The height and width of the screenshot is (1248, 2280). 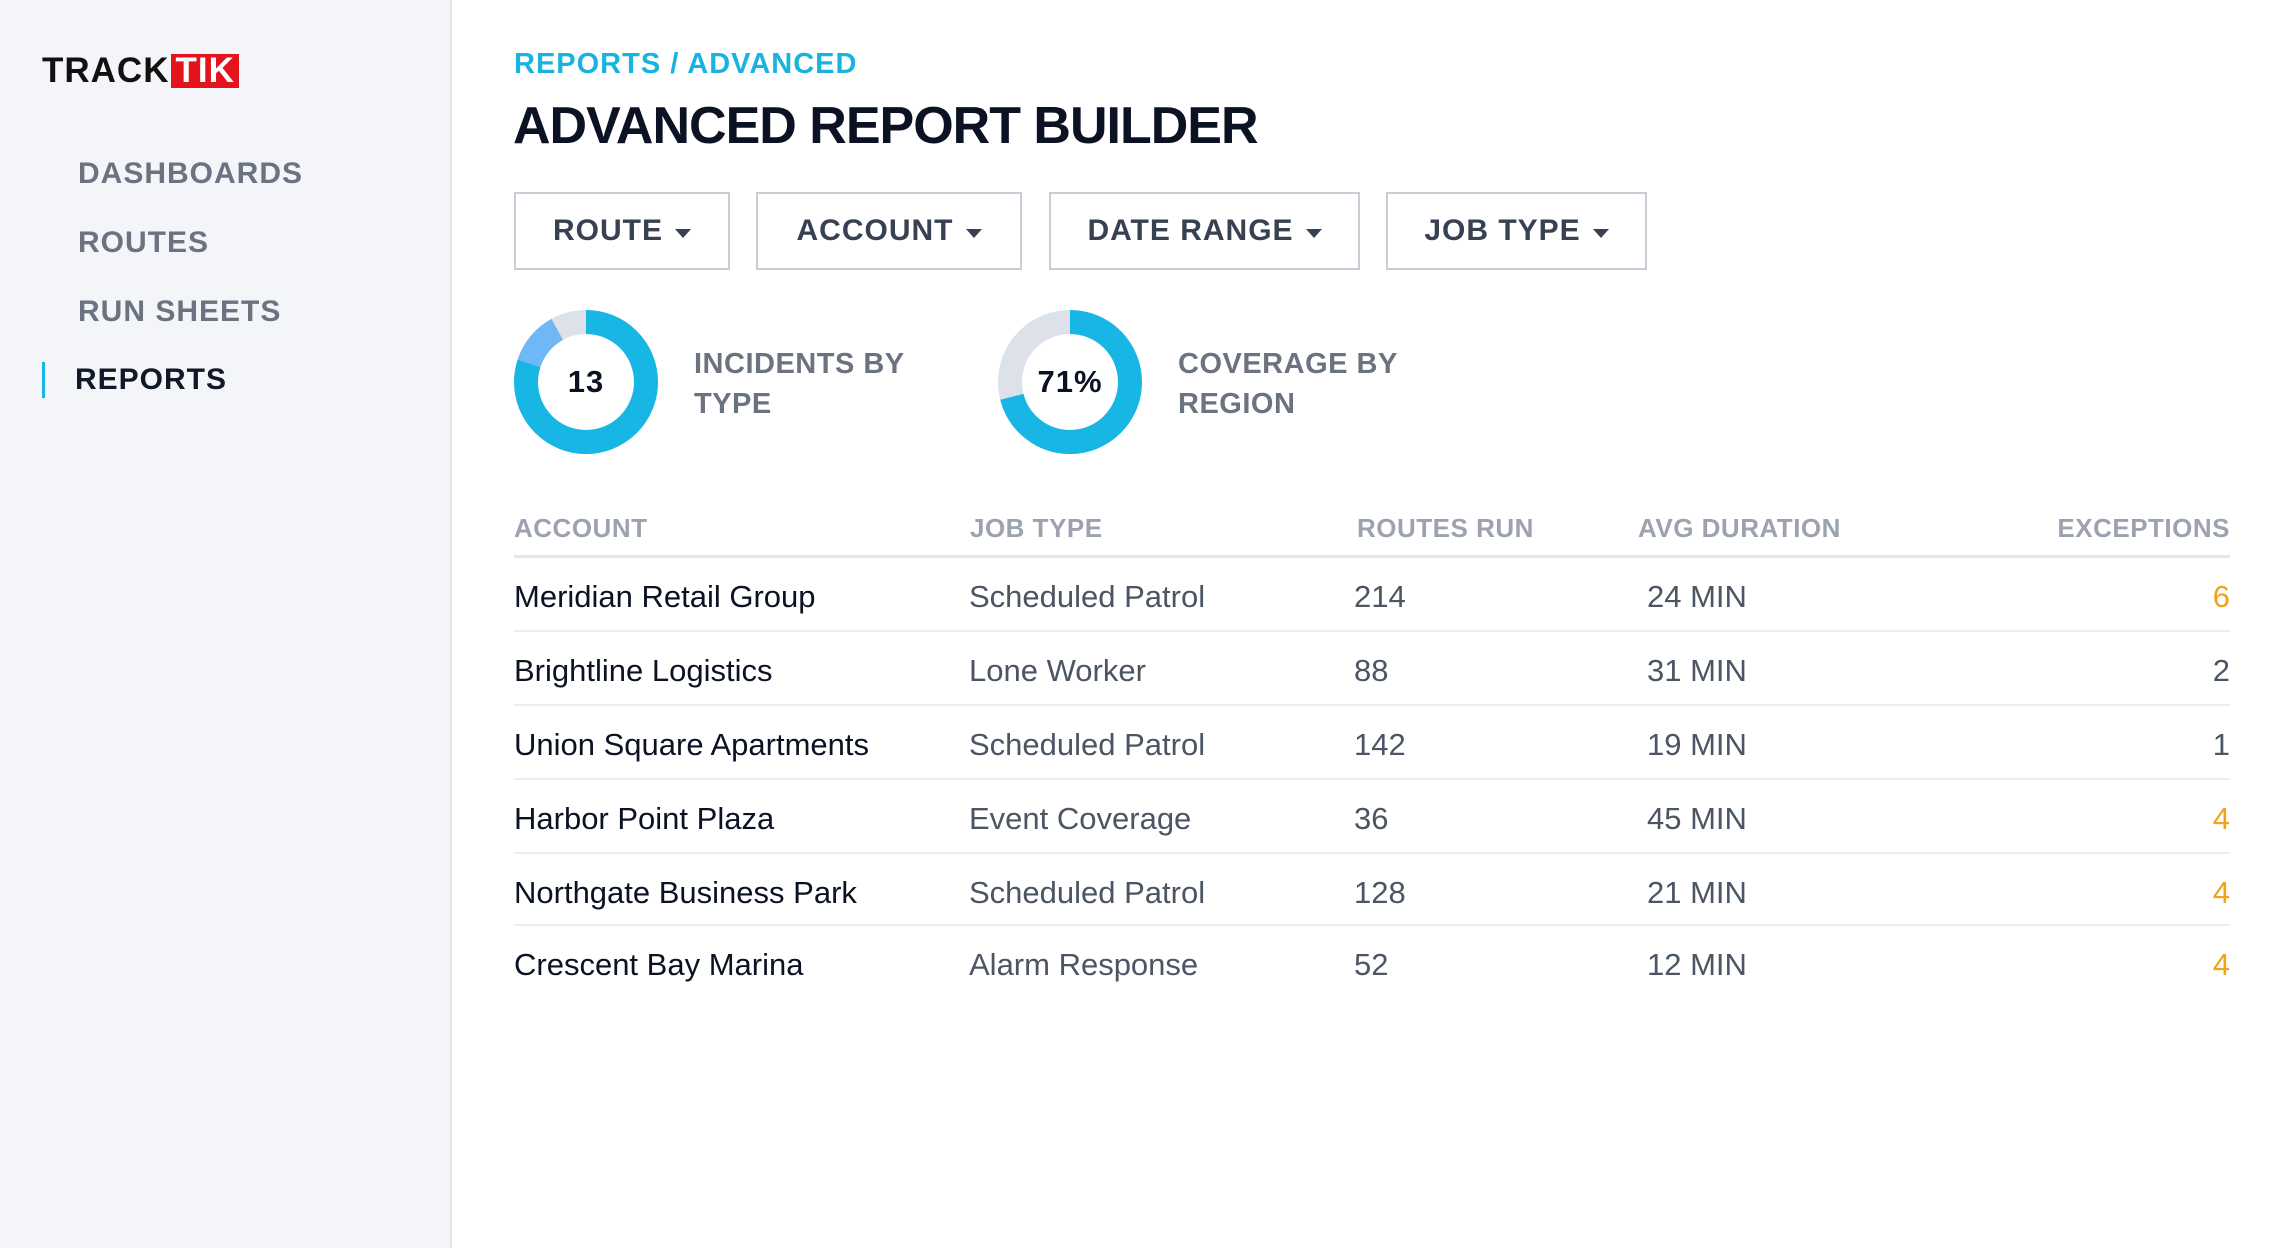 I want to click on routes-run-cell: 142, so click(x=1380, y=744).